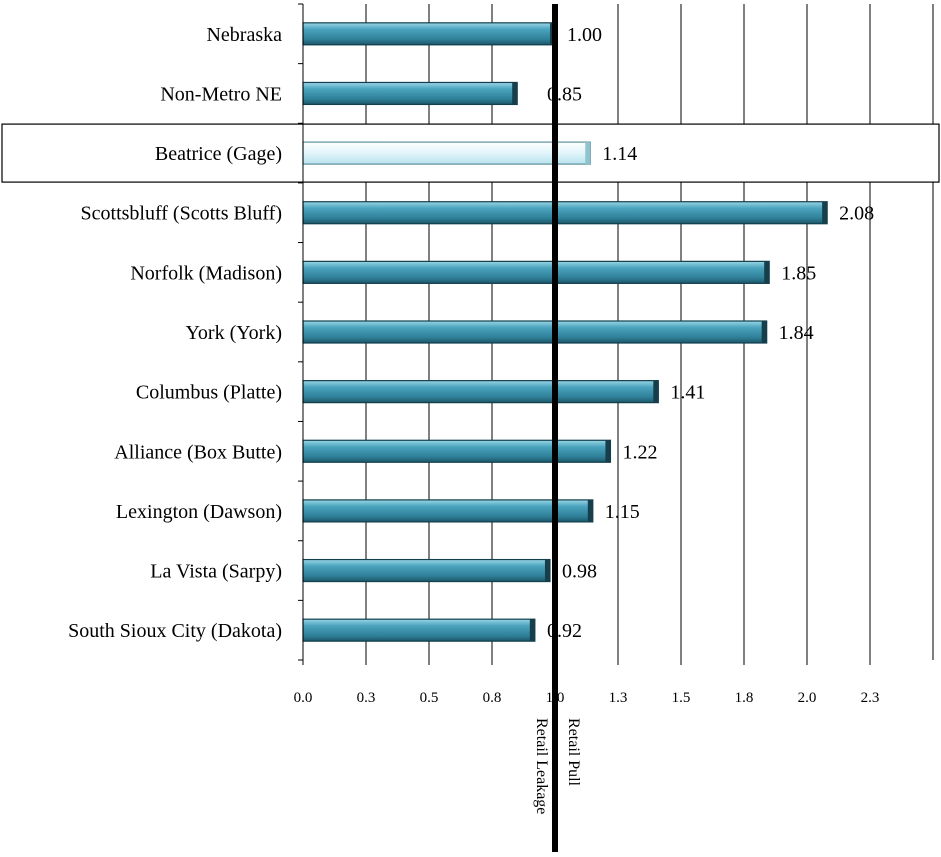 This screenshot has width=941, height=857. I want to click on retail-pull-label: Retail Pull, so click(573, 752).